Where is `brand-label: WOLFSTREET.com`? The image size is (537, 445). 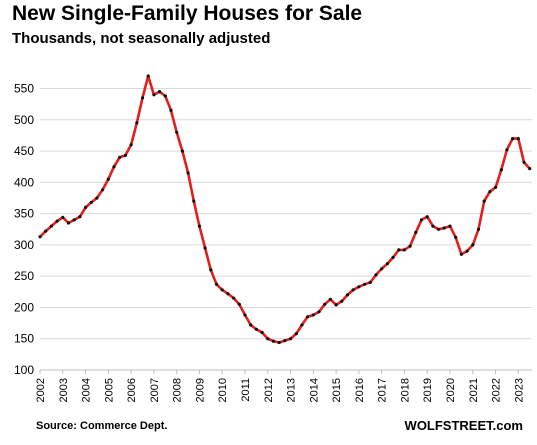 brand-label: WOLFSTREET.com is located at coordinates (463, 425).